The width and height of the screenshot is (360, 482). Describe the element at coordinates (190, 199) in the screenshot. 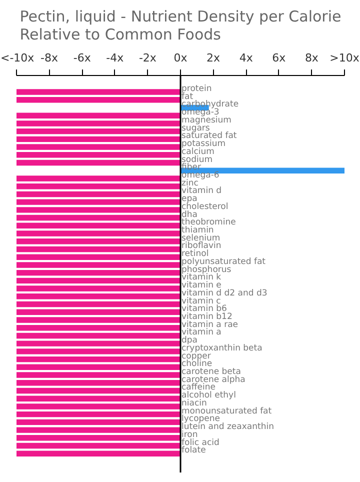

I see `y-tick-label: epa` at that location.